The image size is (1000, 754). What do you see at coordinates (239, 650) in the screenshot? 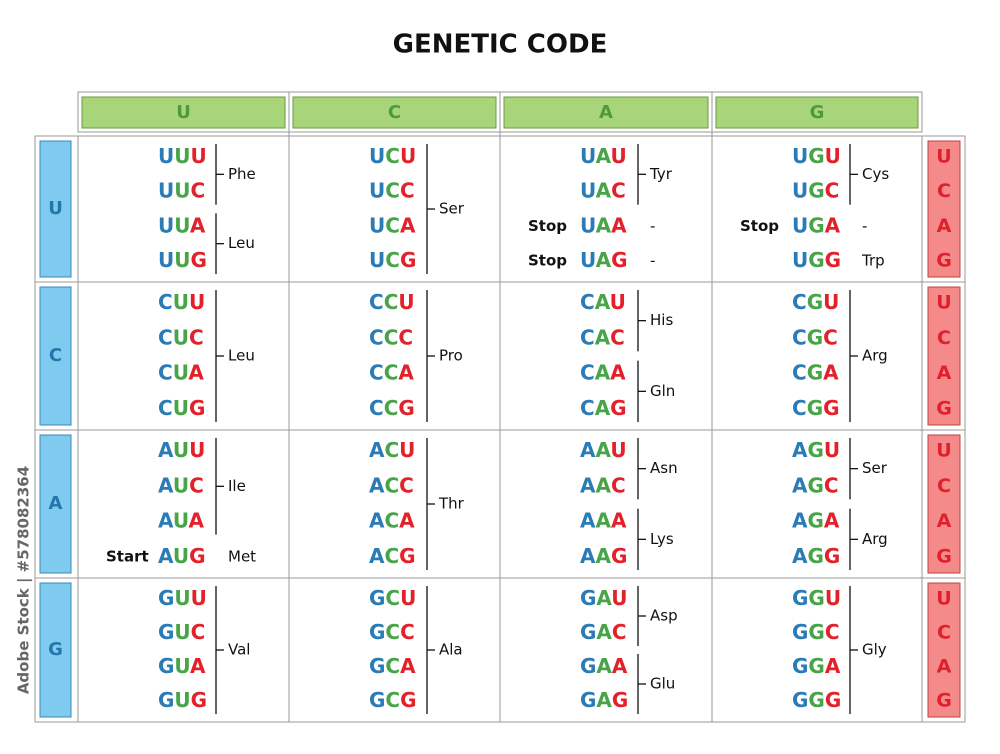
I see `amino-acid: Val` at bounding box center [239, 650].